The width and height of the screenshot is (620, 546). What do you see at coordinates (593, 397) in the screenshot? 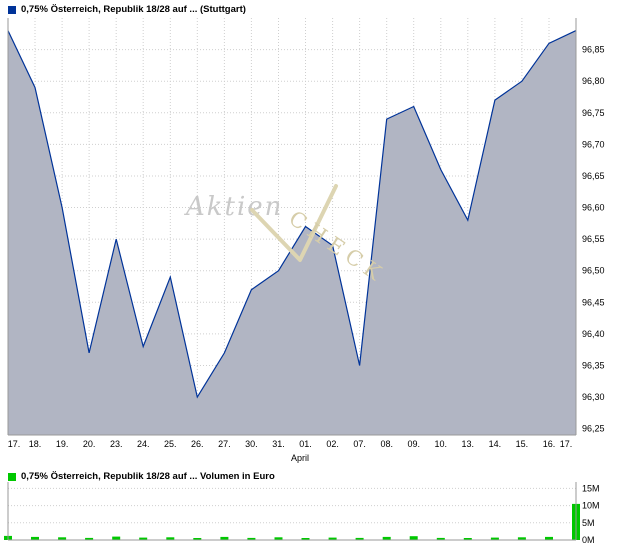
I see `price-y-axis-label: 96,30` at bounding box center [593, 397].